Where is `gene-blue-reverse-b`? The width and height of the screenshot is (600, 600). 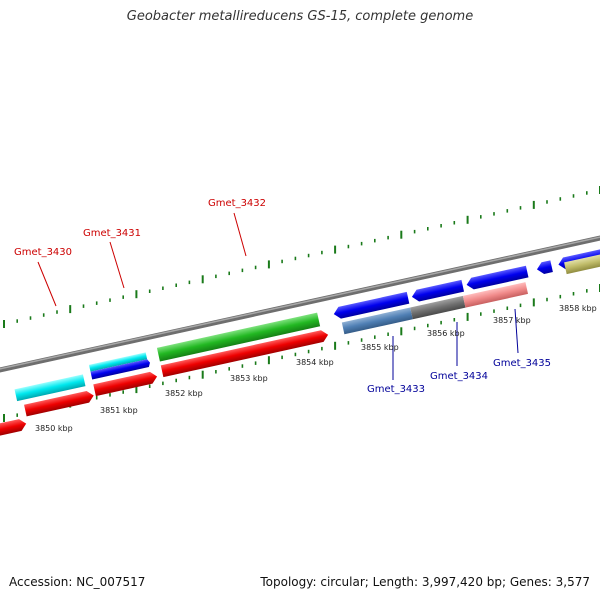 gene-blue-reverse-b is located at coordinates (438, 291).